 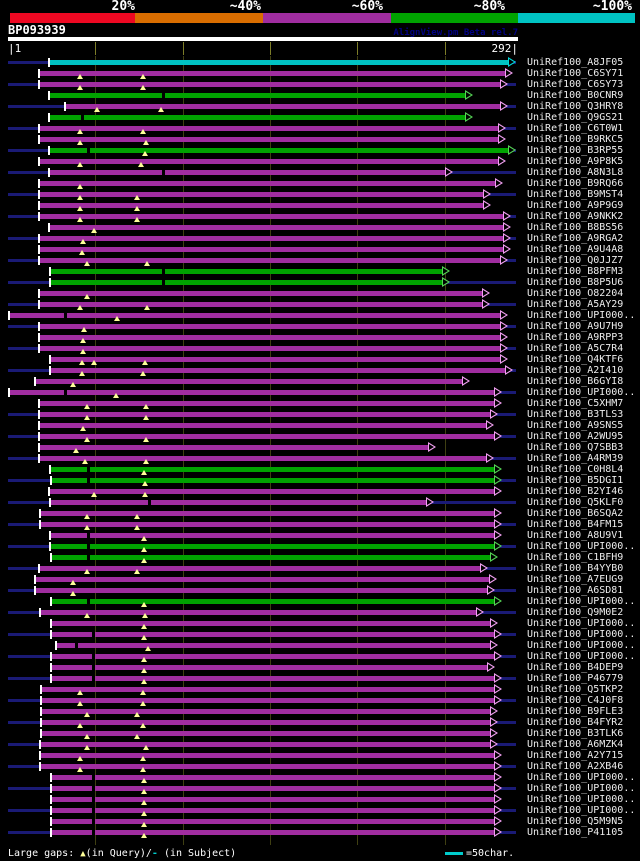 What do you see at coordinates (575, 832) in the screenshot?
I see `subject-label: UniRef100_P41105` at bounding box center [575, 832].